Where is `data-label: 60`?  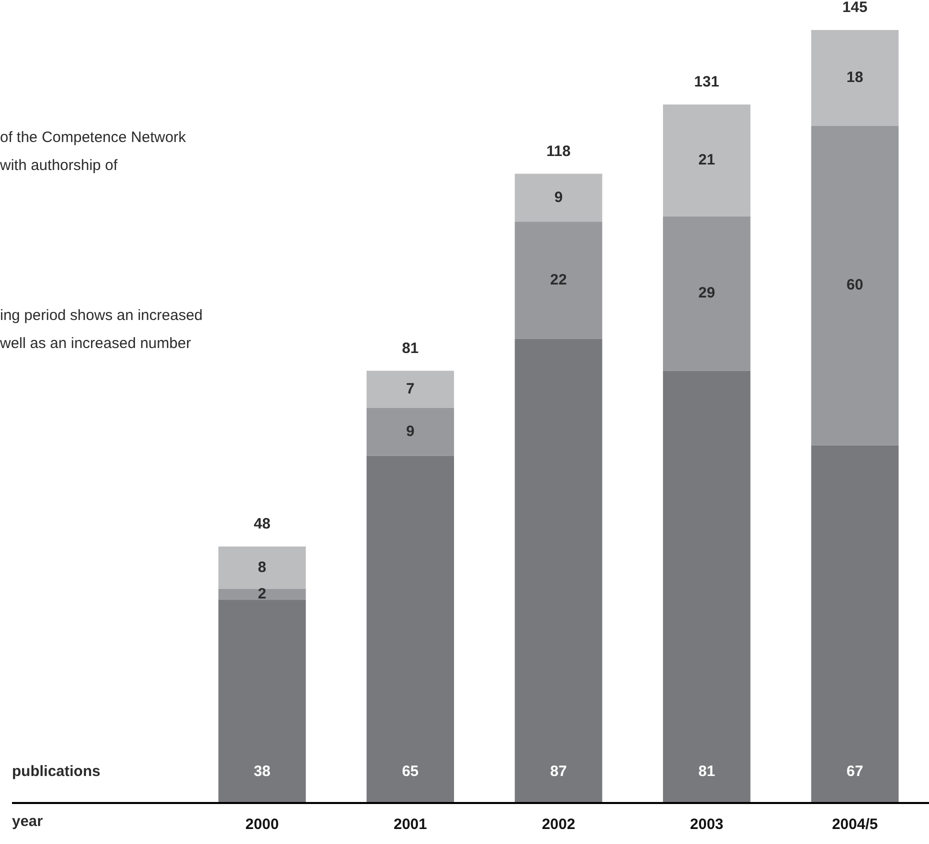 data-label: 60 is located at coordinates (855, 285).